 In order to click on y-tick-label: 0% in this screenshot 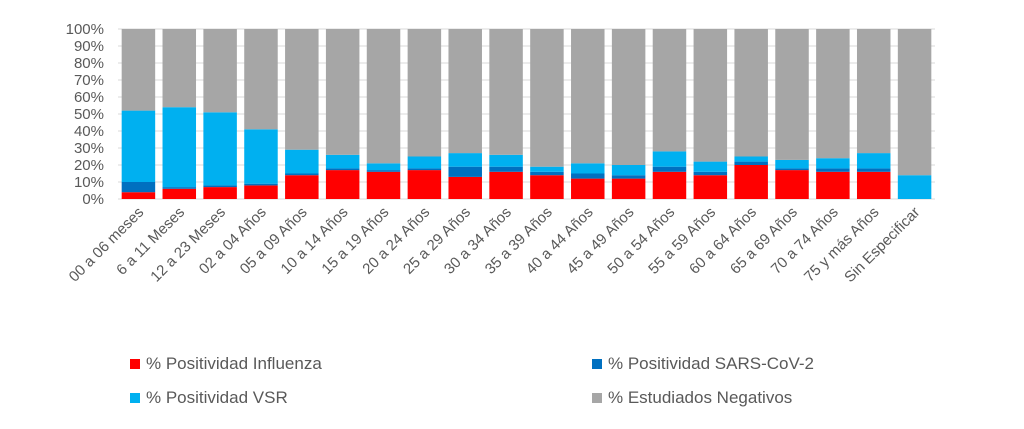, I will do `click(93, 199)`.